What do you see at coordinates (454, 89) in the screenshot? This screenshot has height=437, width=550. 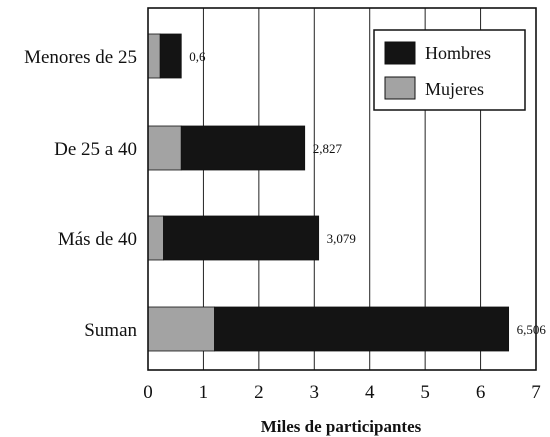 I see `legend-label-mujeres: Mujeres` at bounding box center [454, 89].